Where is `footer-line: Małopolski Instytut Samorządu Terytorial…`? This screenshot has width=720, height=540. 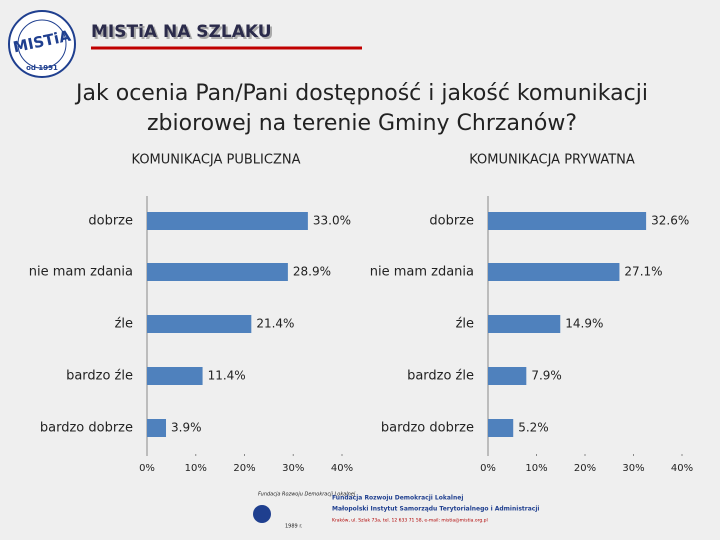 footer-line: Małopolski Instytut Samorządu Terytorial… is located at coordinates (435, 509).